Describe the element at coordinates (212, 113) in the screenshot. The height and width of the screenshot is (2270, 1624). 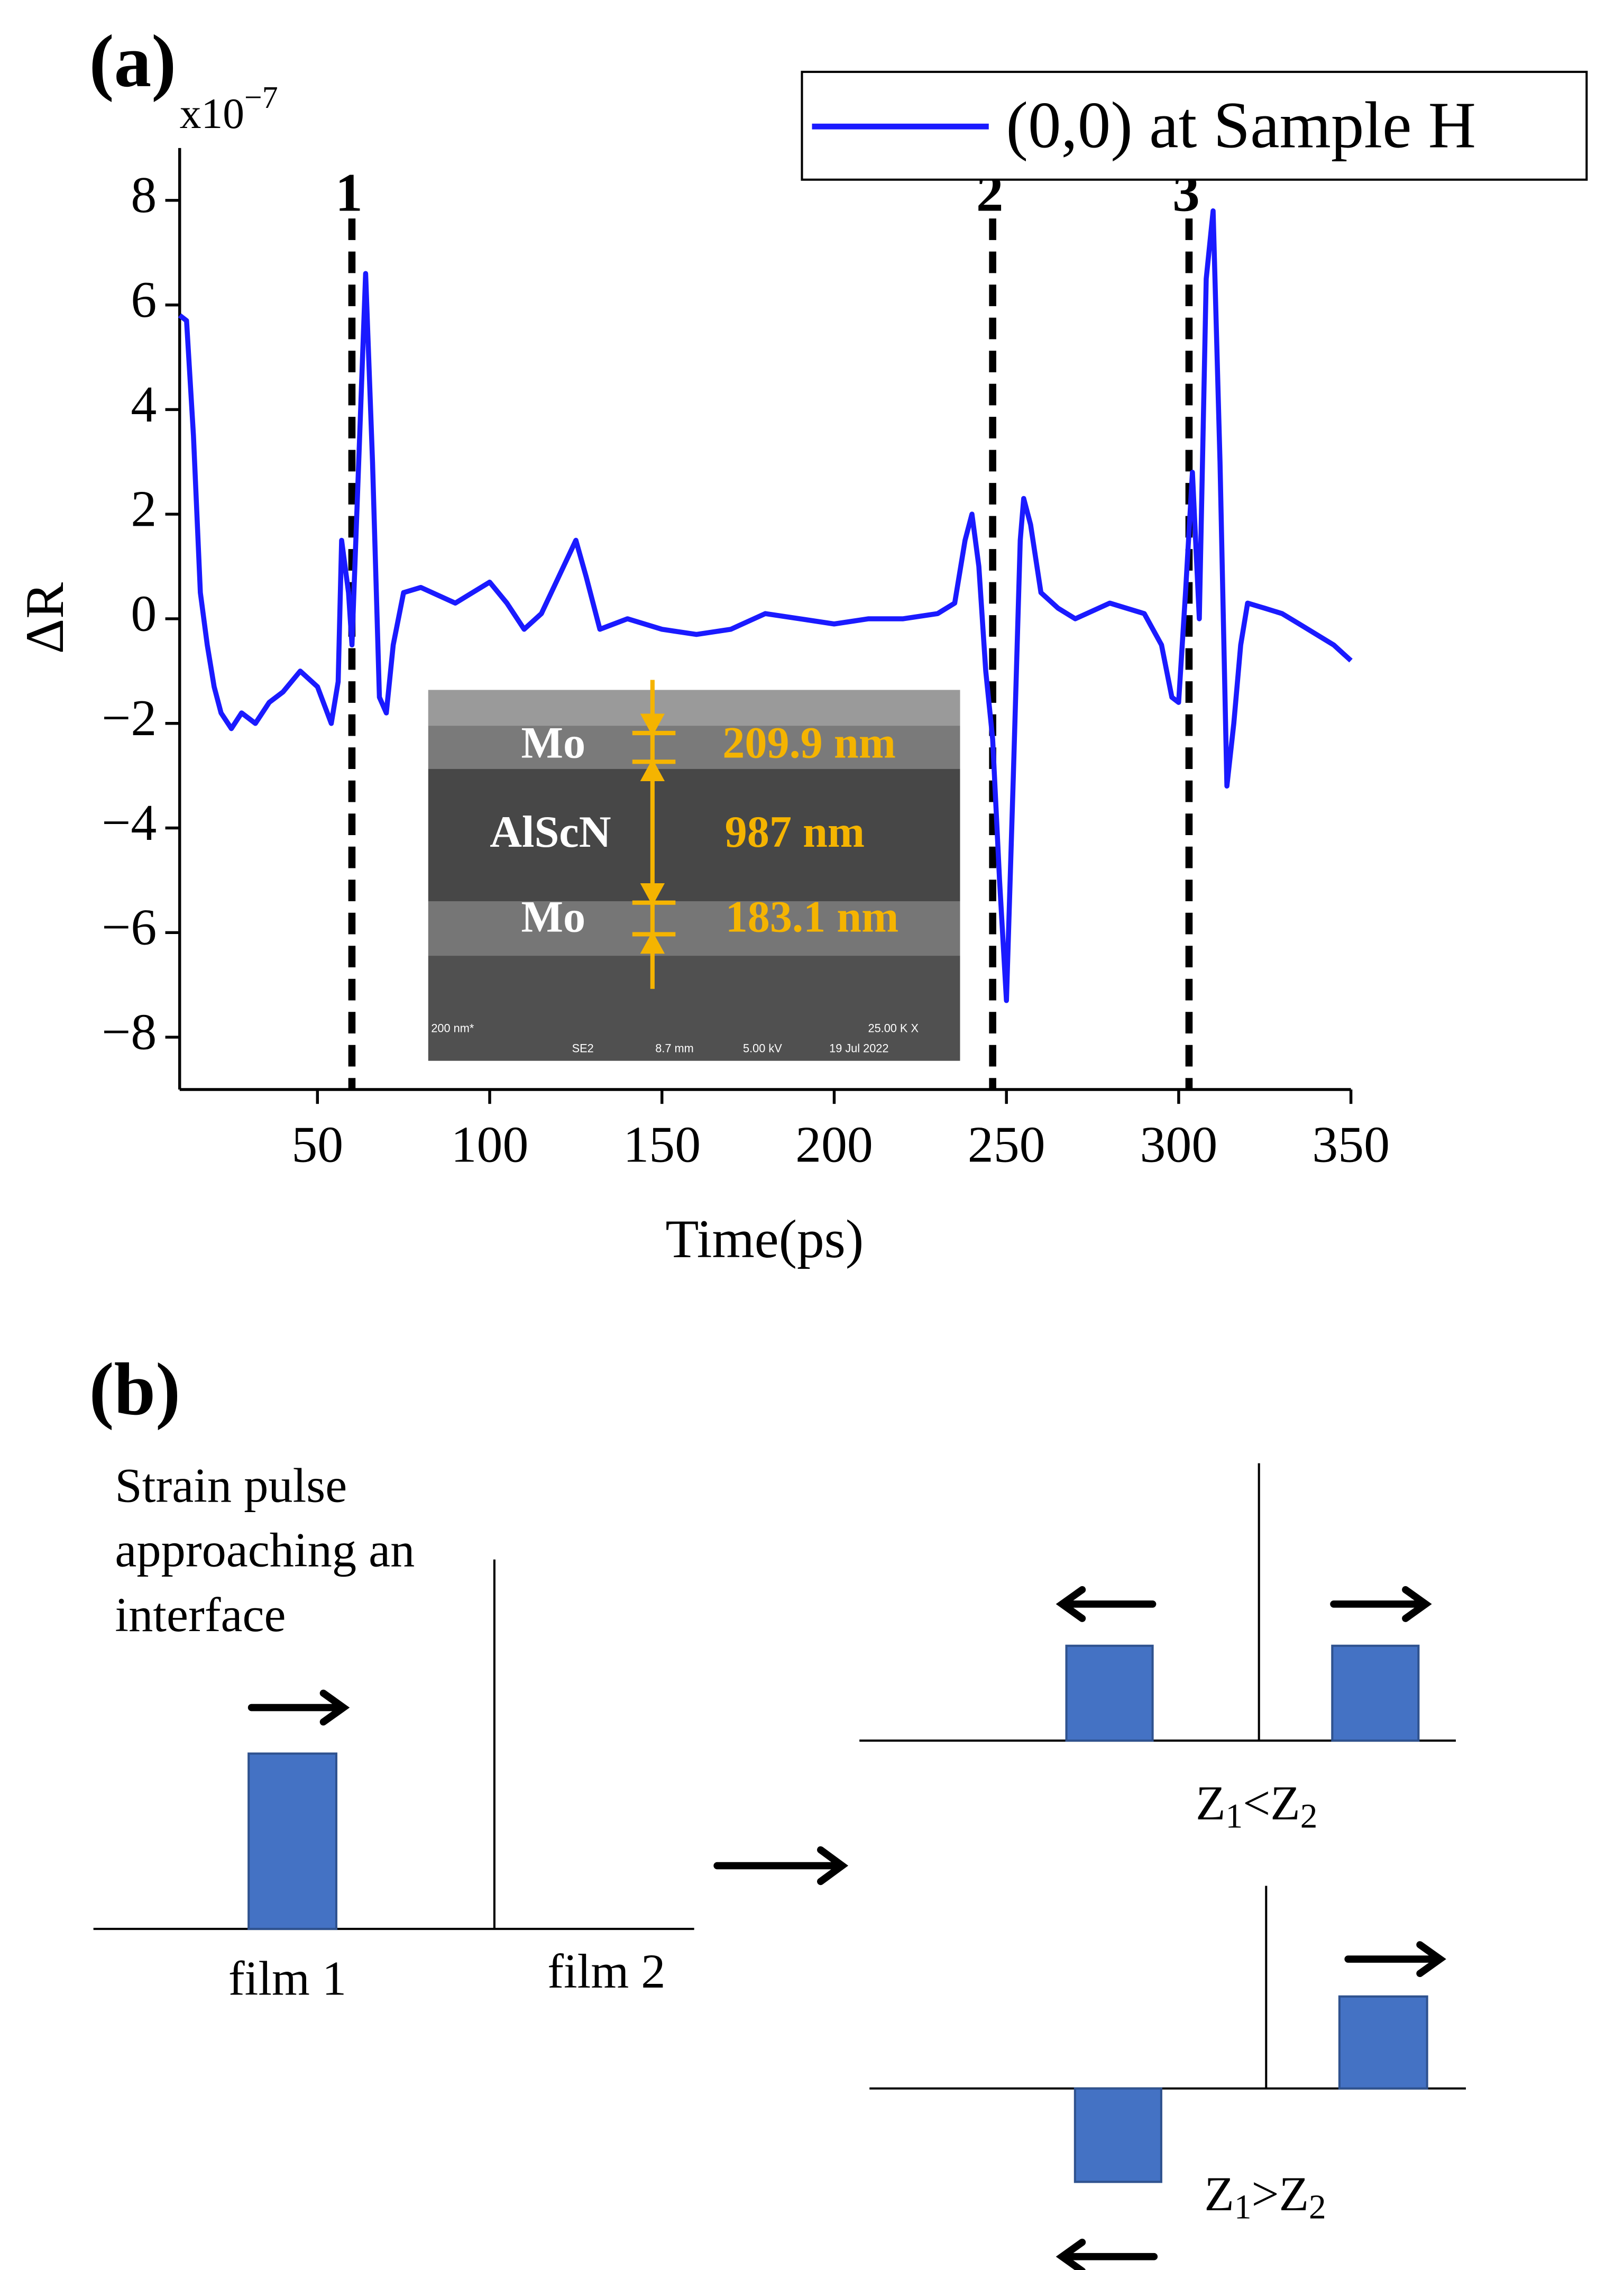
I see `multiplier-base: x10` at that location.